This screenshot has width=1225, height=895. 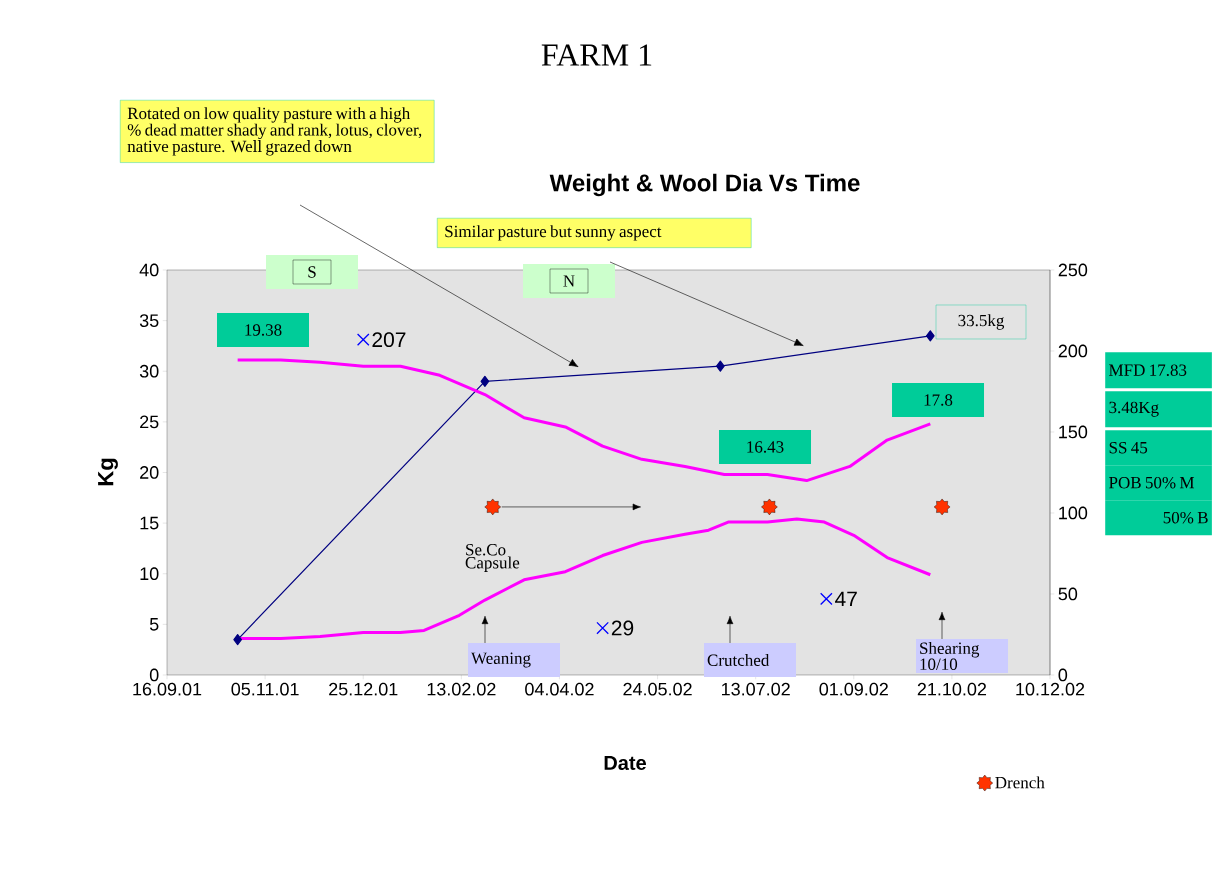 What do you see at coordinates (938, 400) in the screenshot?
I see `annotation: 17.8` at bounding box center [938, 400].